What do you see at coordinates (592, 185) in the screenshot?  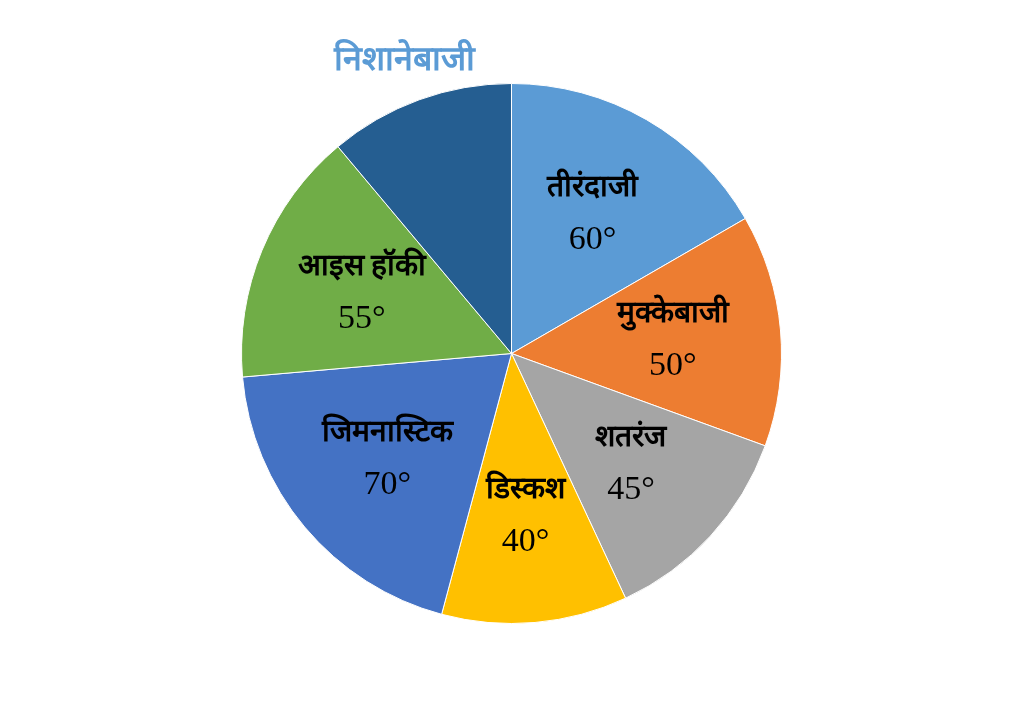 I see `slice-label: तीरंदाजी` at bounding box center [592, 185].